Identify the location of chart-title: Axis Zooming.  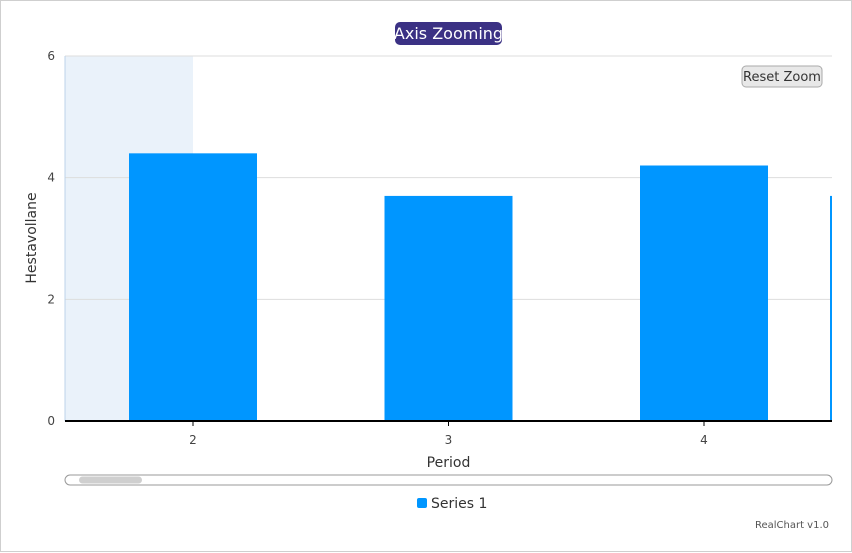
(448, 33).